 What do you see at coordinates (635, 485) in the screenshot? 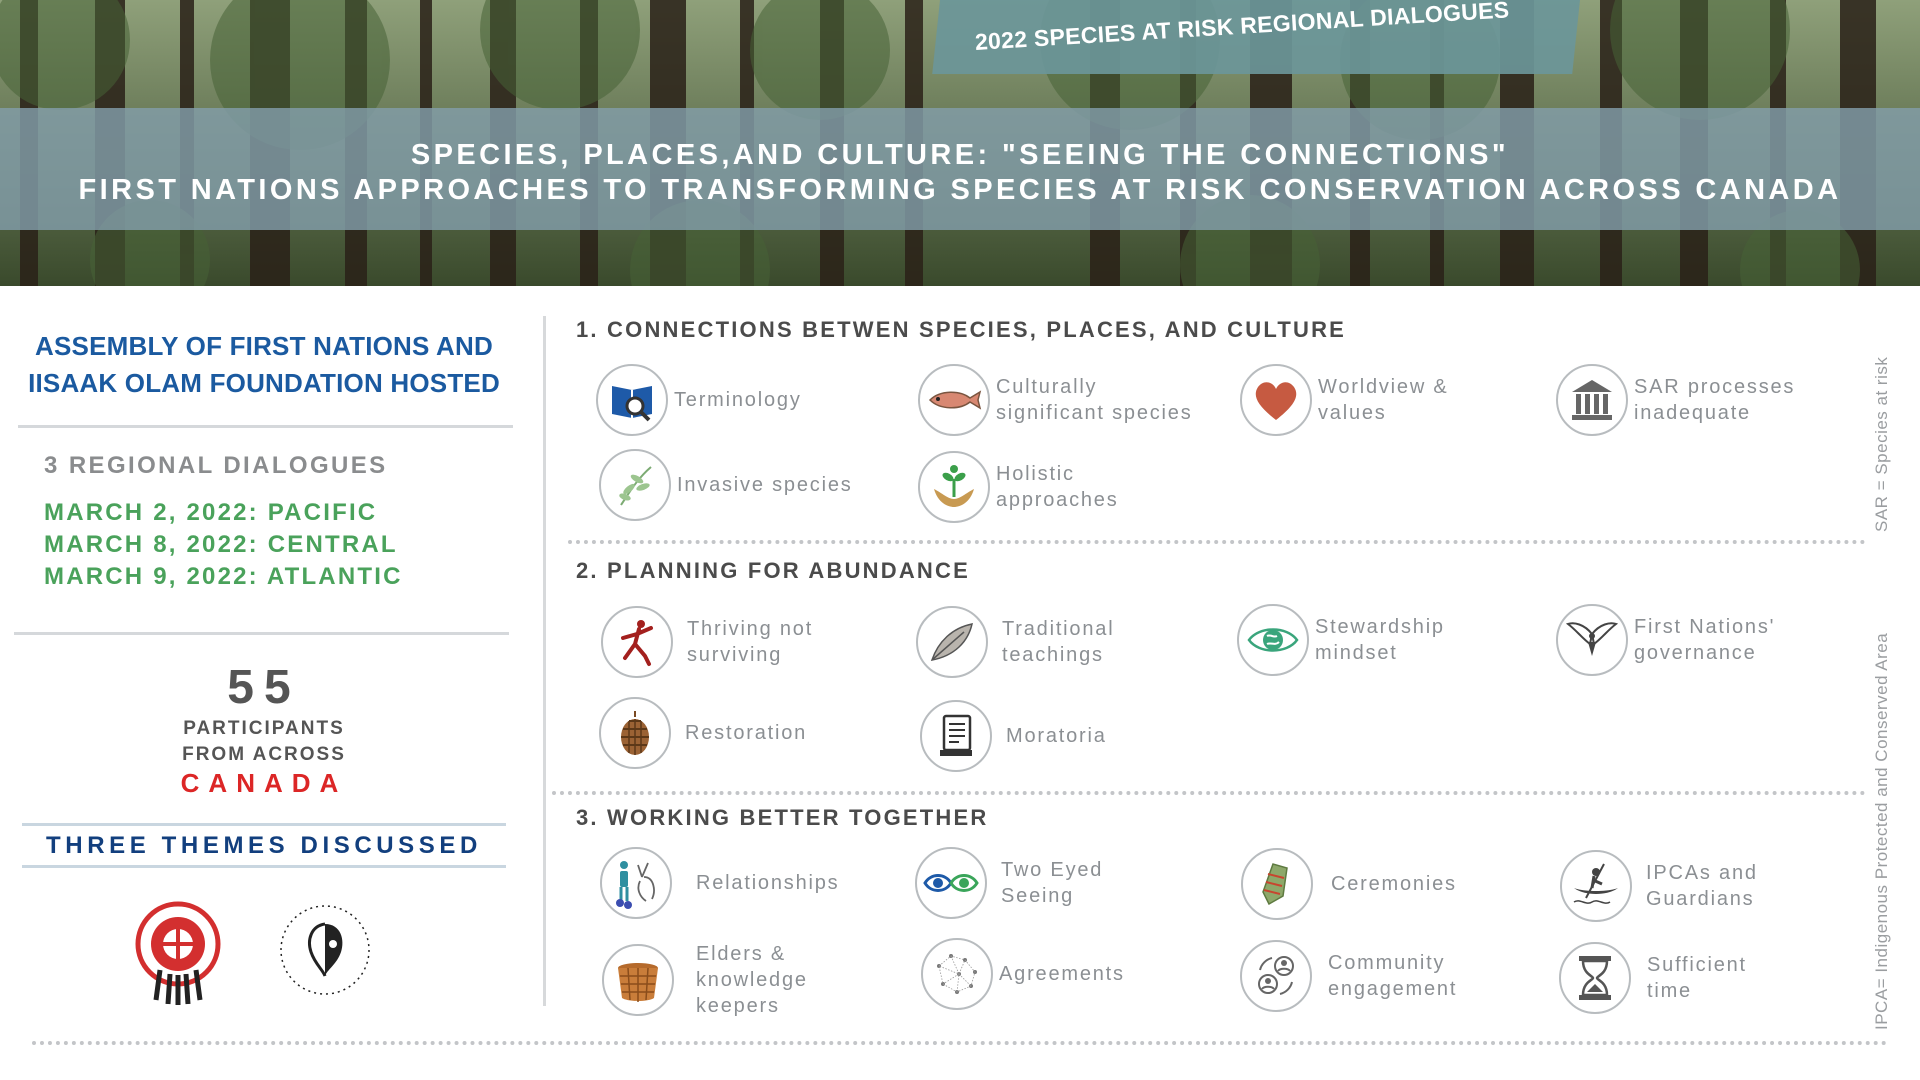
I see `plant-icon` at bounding box center [635, 485].